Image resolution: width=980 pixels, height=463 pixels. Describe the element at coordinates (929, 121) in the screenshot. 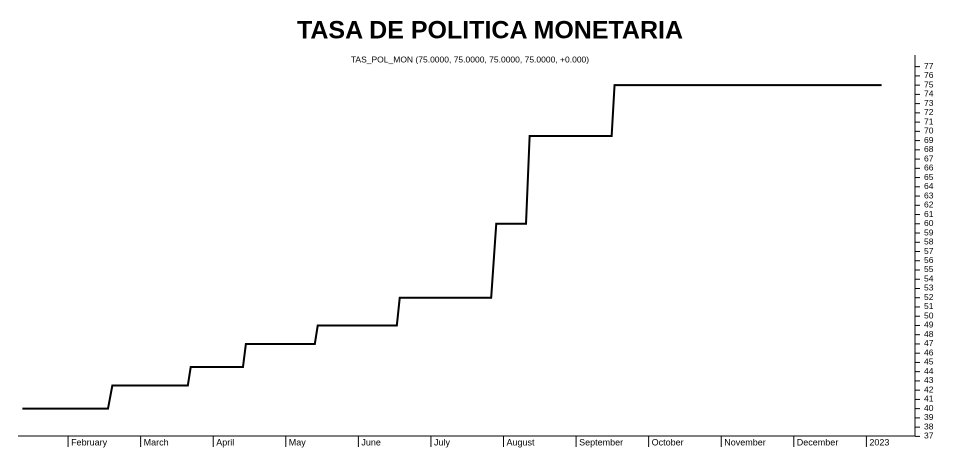

I see `y-tick-label: 71` at that location.